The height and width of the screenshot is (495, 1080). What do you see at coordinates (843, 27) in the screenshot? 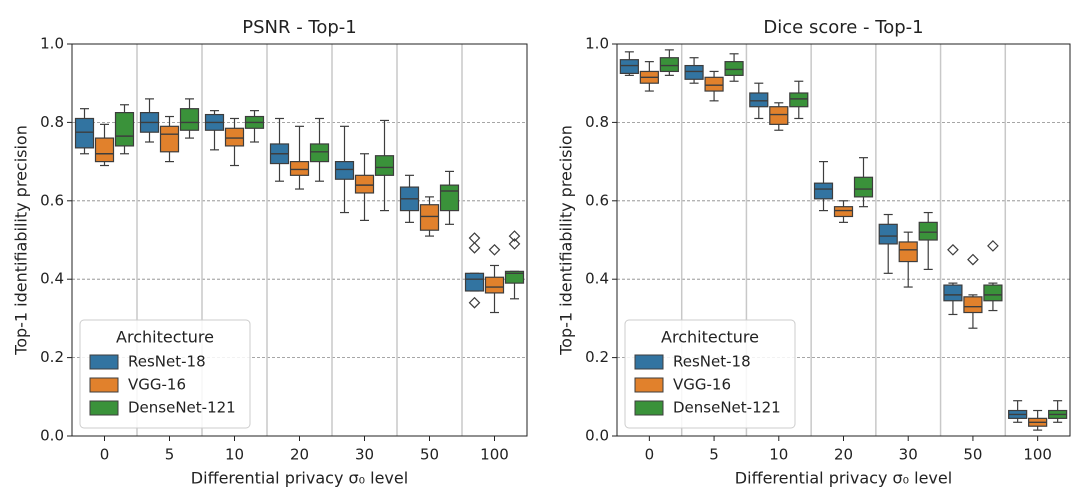
I see `chart-title: Dice score - Top-1` at bounding box center [843, 27].